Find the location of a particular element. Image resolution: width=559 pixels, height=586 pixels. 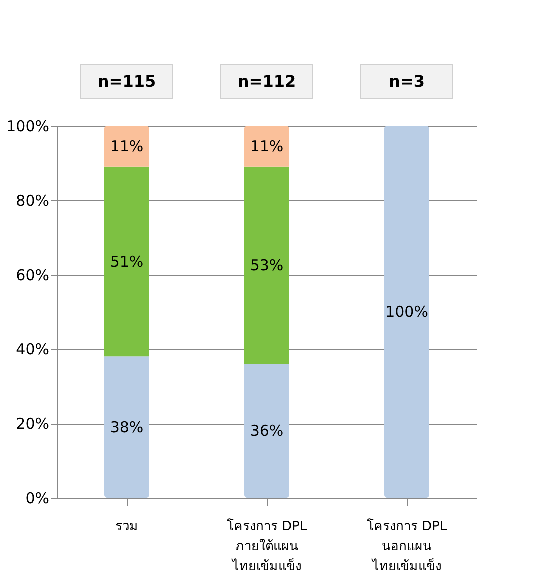

y-tick-label: 100% is located at coordinates (28, 127).